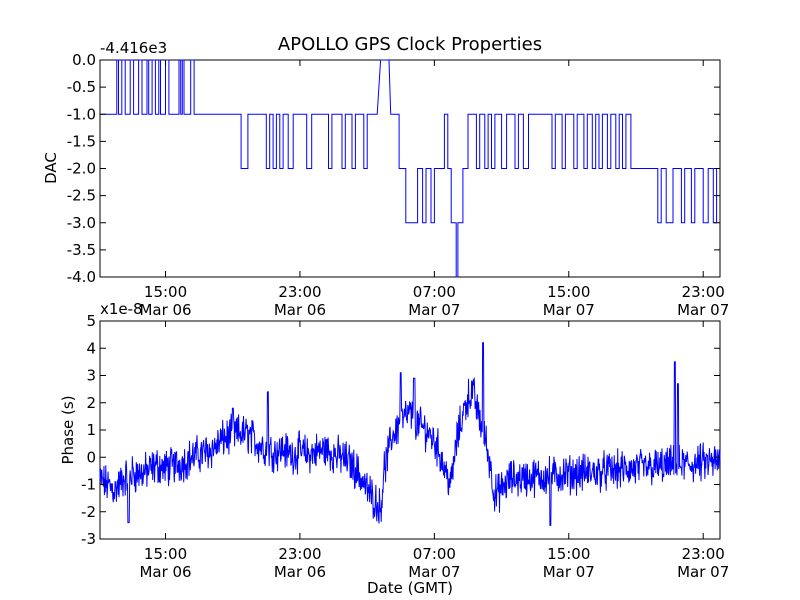 This screenshot has height=600, width=800. What do you see at coordinates (81, 87) in the screenshot?
I see `top-y-tick-label: -0.5` at bounding box center [81, 87].